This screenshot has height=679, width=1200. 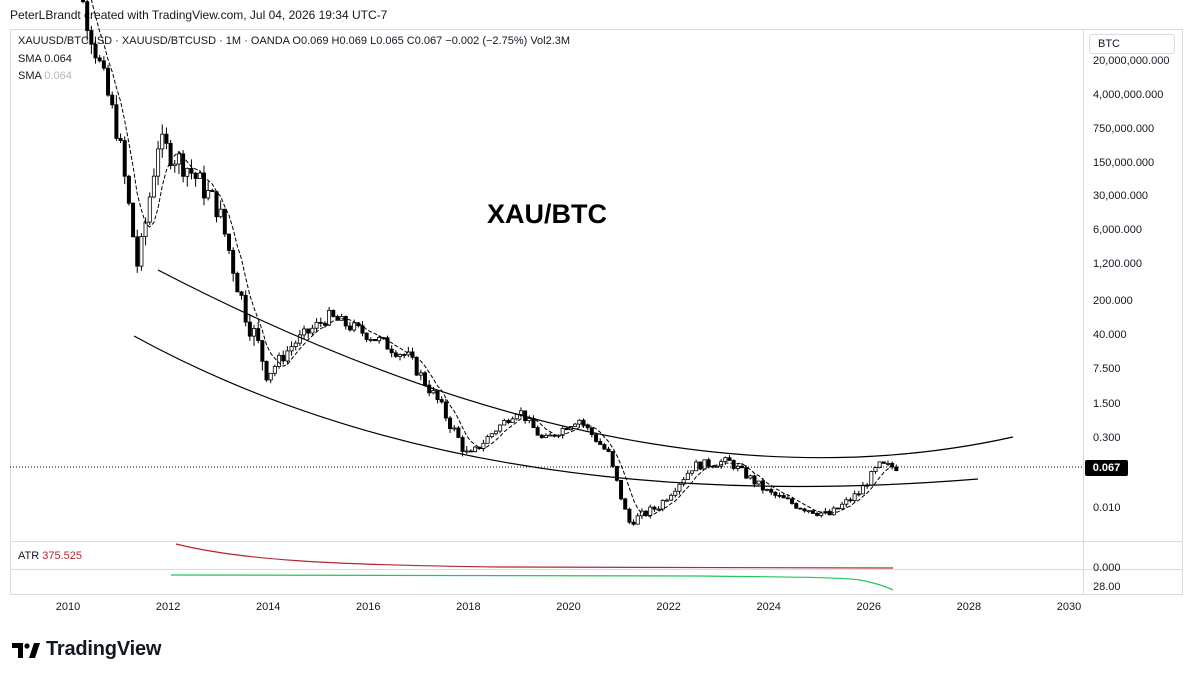 What do you see at coordinates (468, 607) in the screenshot?
I see `x-tick-label: 2018` at bounding box center [468, 607].